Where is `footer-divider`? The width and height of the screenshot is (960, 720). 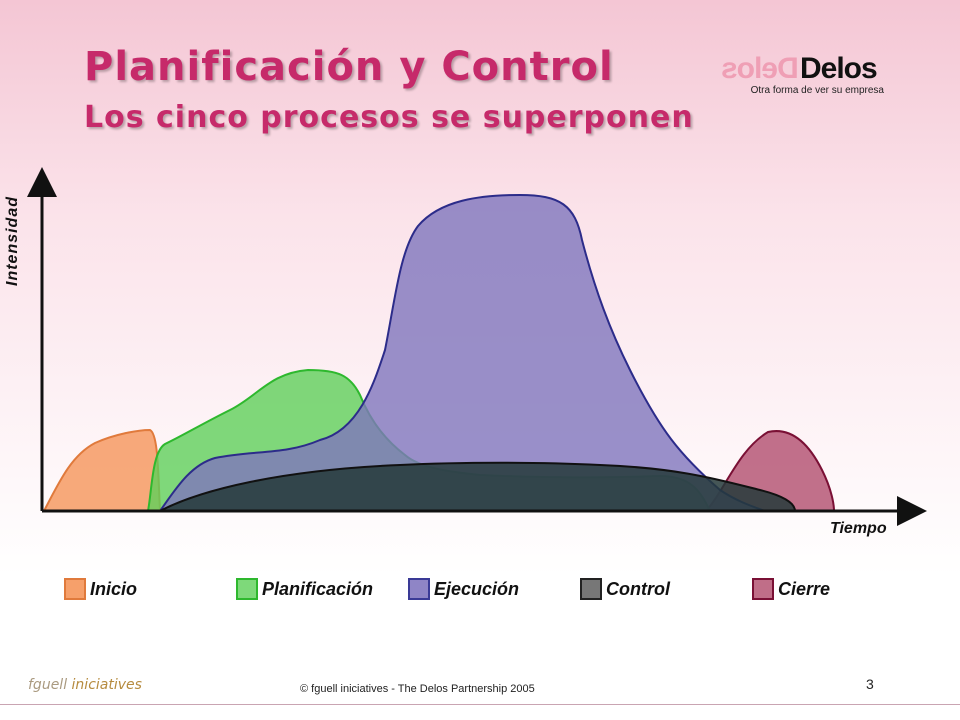 footer-divider is located at coordinates (480, 704).